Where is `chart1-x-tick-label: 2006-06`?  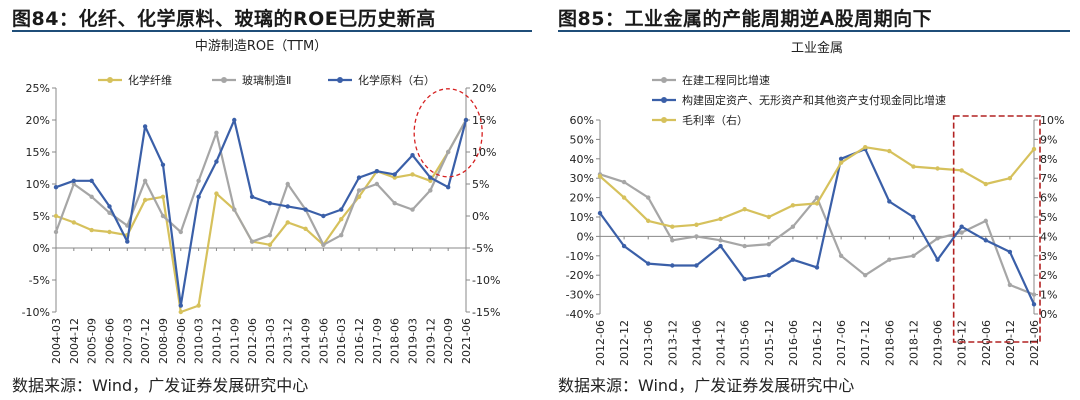 chart1-x-tick-label: 2006-06 is located at coordinates (109, 341).